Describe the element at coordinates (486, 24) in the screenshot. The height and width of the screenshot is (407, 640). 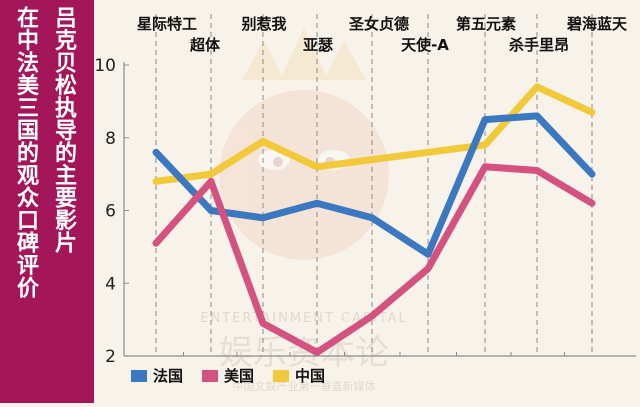
I see `category-label: 第五元素` at that location.